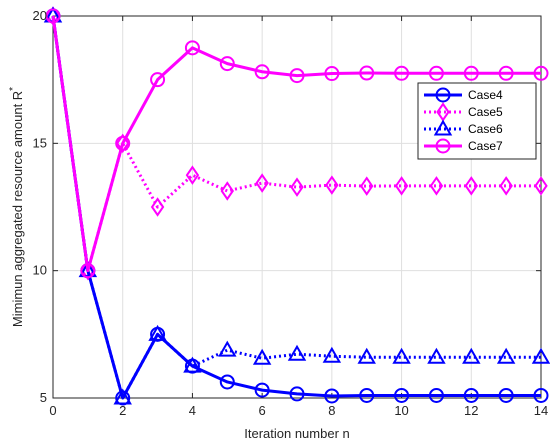 This screenshot has width=550, height=445. What do you see at coordinates (40, 15) in the screenshot?
I see `y-tick-label: 20` at bounding box center [40, 15].